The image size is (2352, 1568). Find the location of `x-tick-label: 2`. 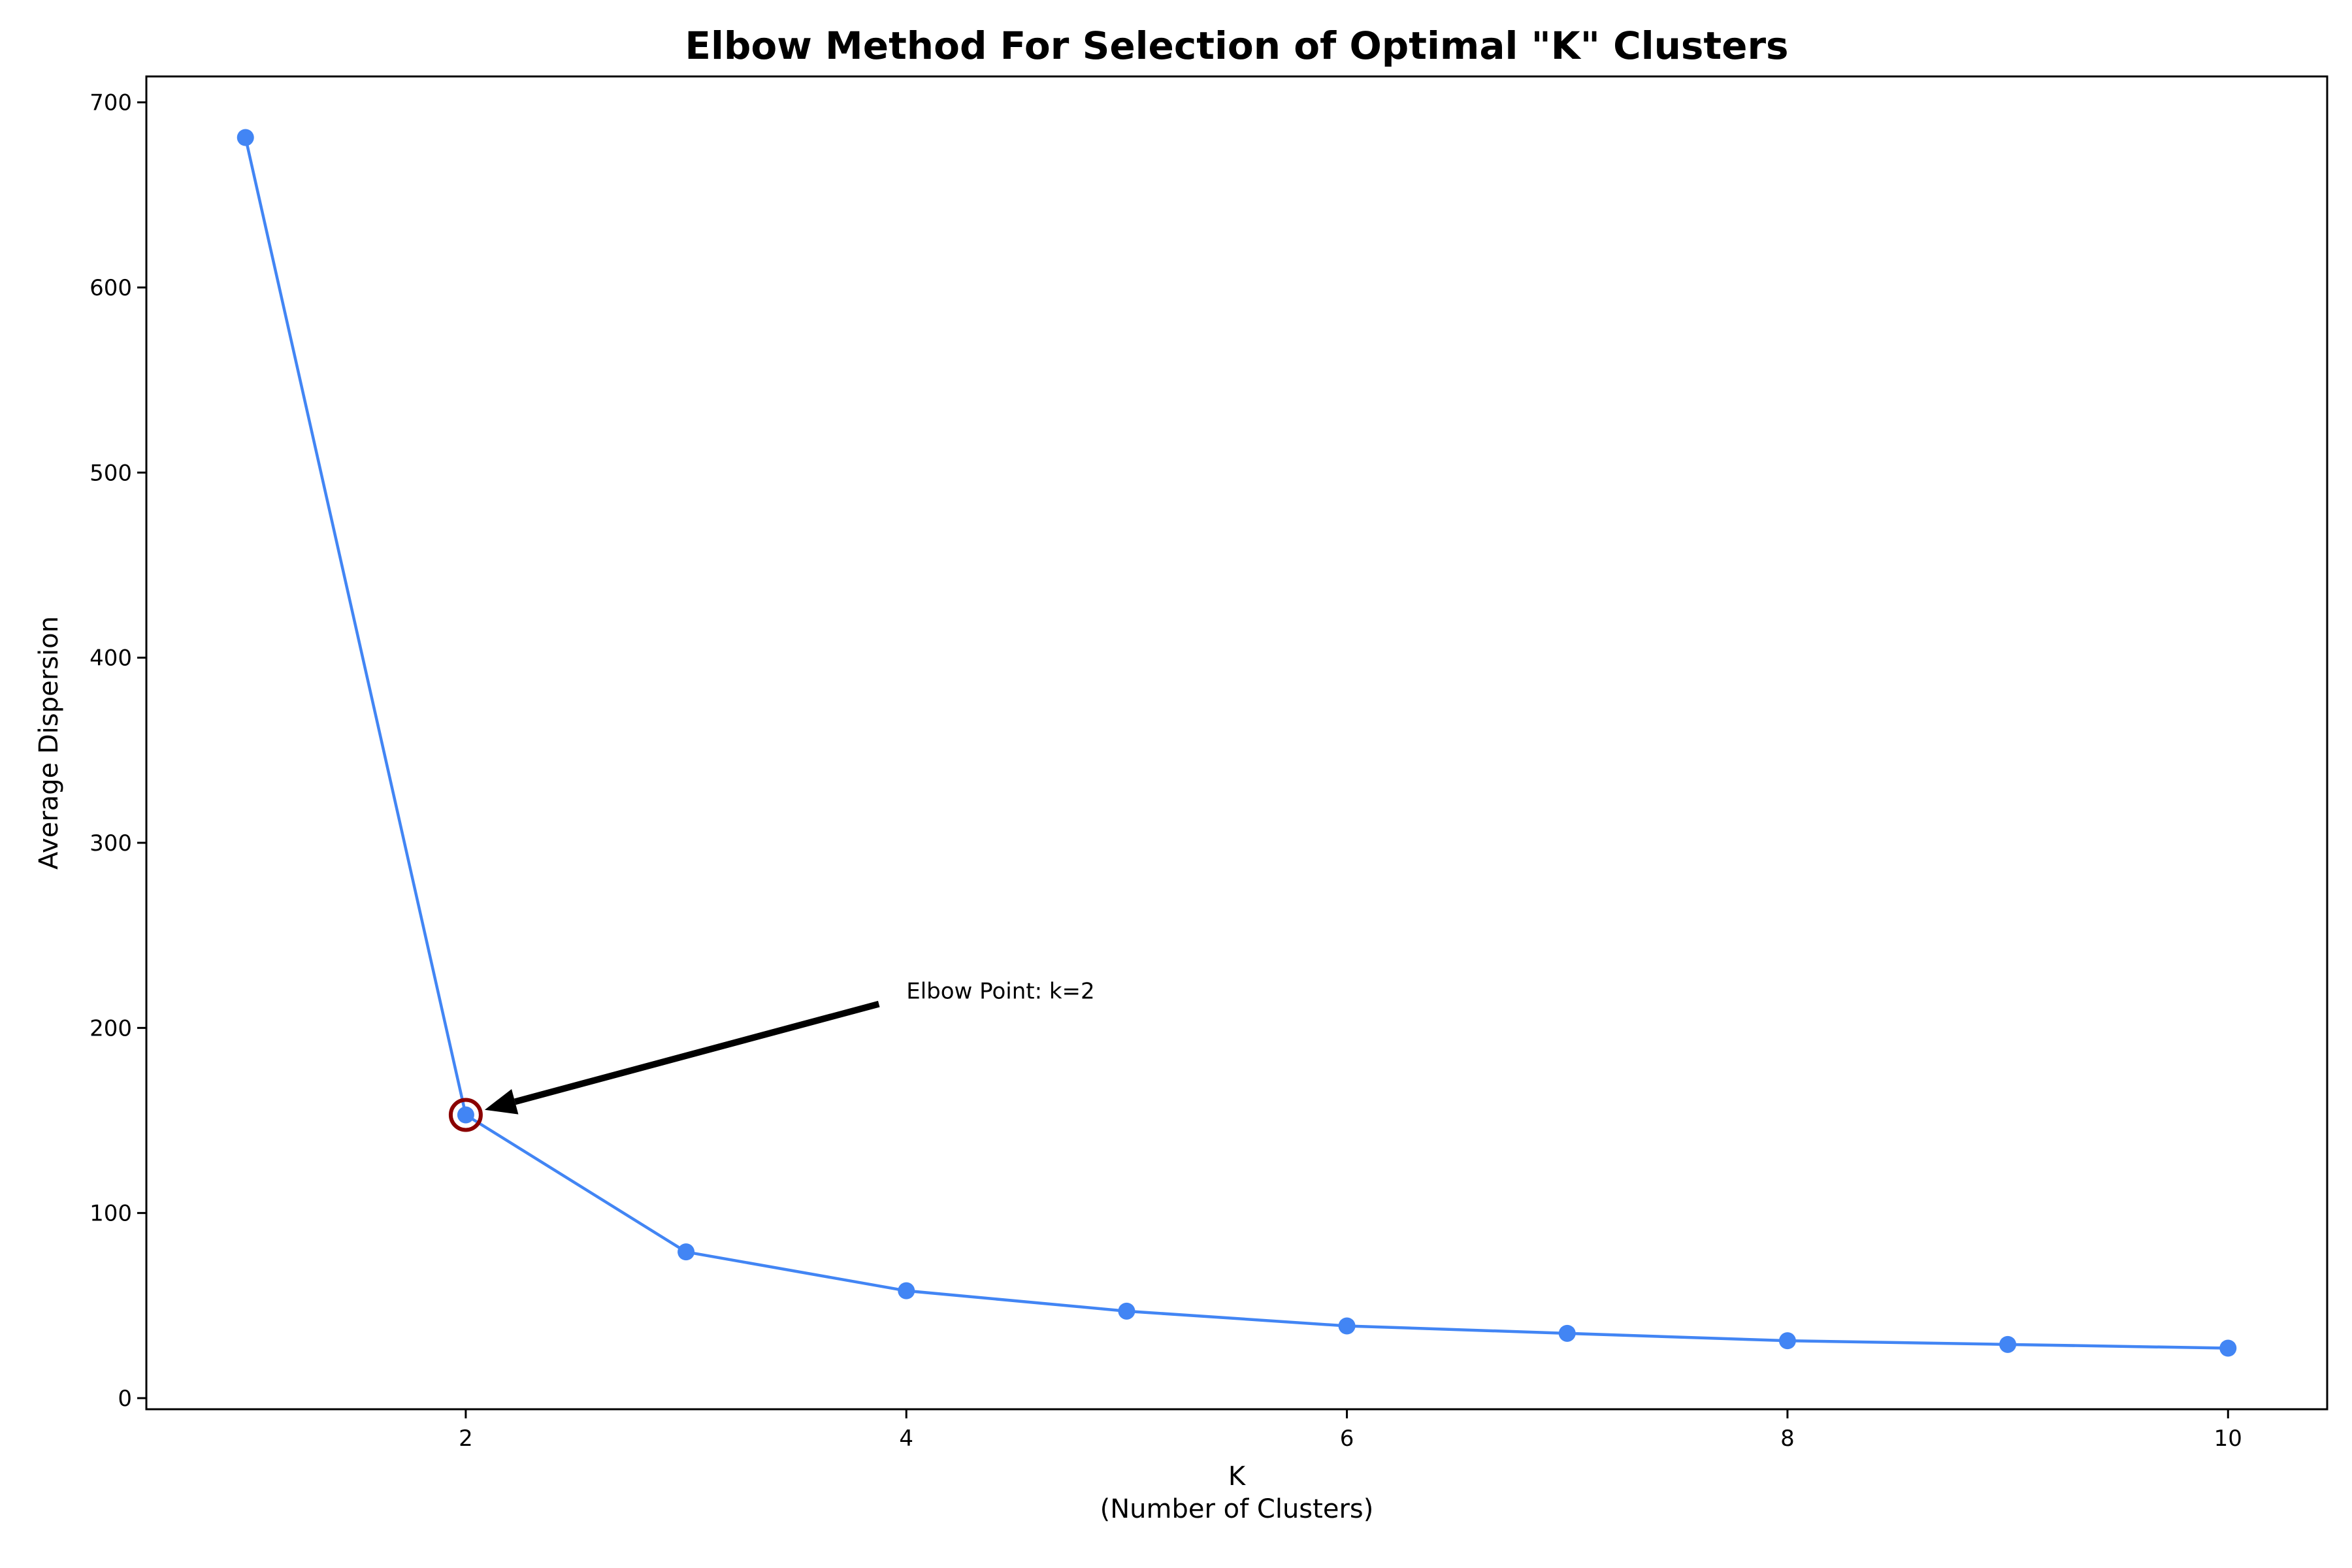

x-tick-label: 2 is located at coordinates (466, 1439).